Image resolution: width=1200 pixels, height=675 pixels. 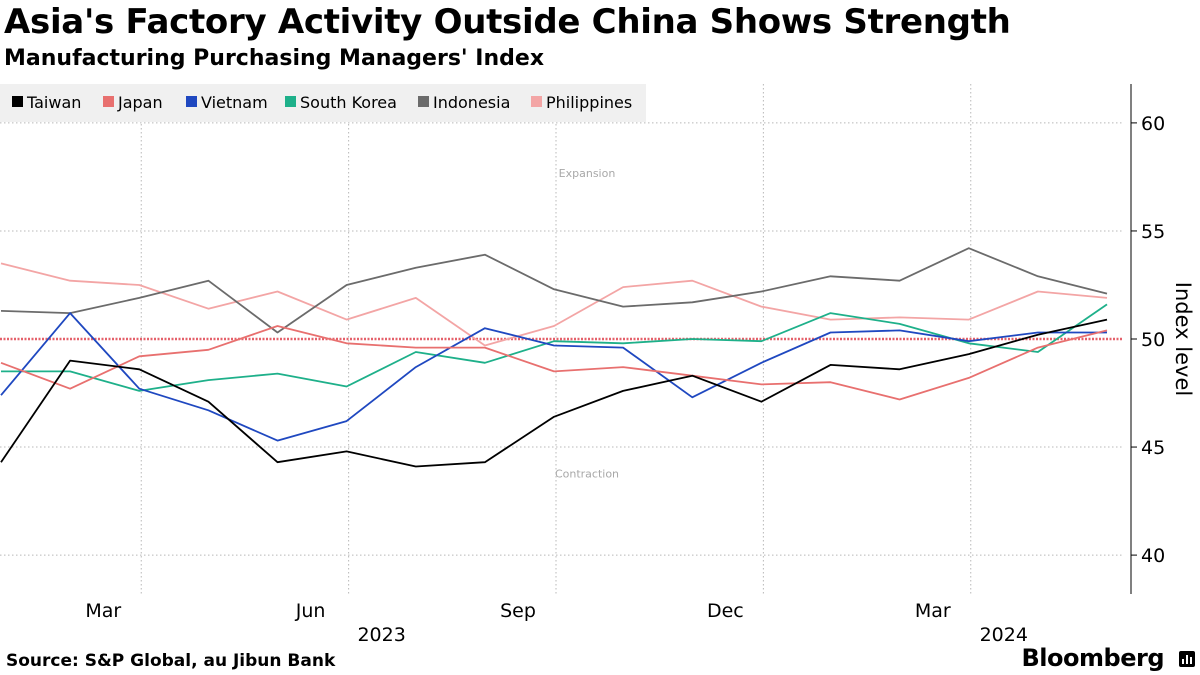 What do you see at coordinates (1004, 635) in the screenshot?
I see `x-year-label: 2024` at bounding box center [1004, 635].